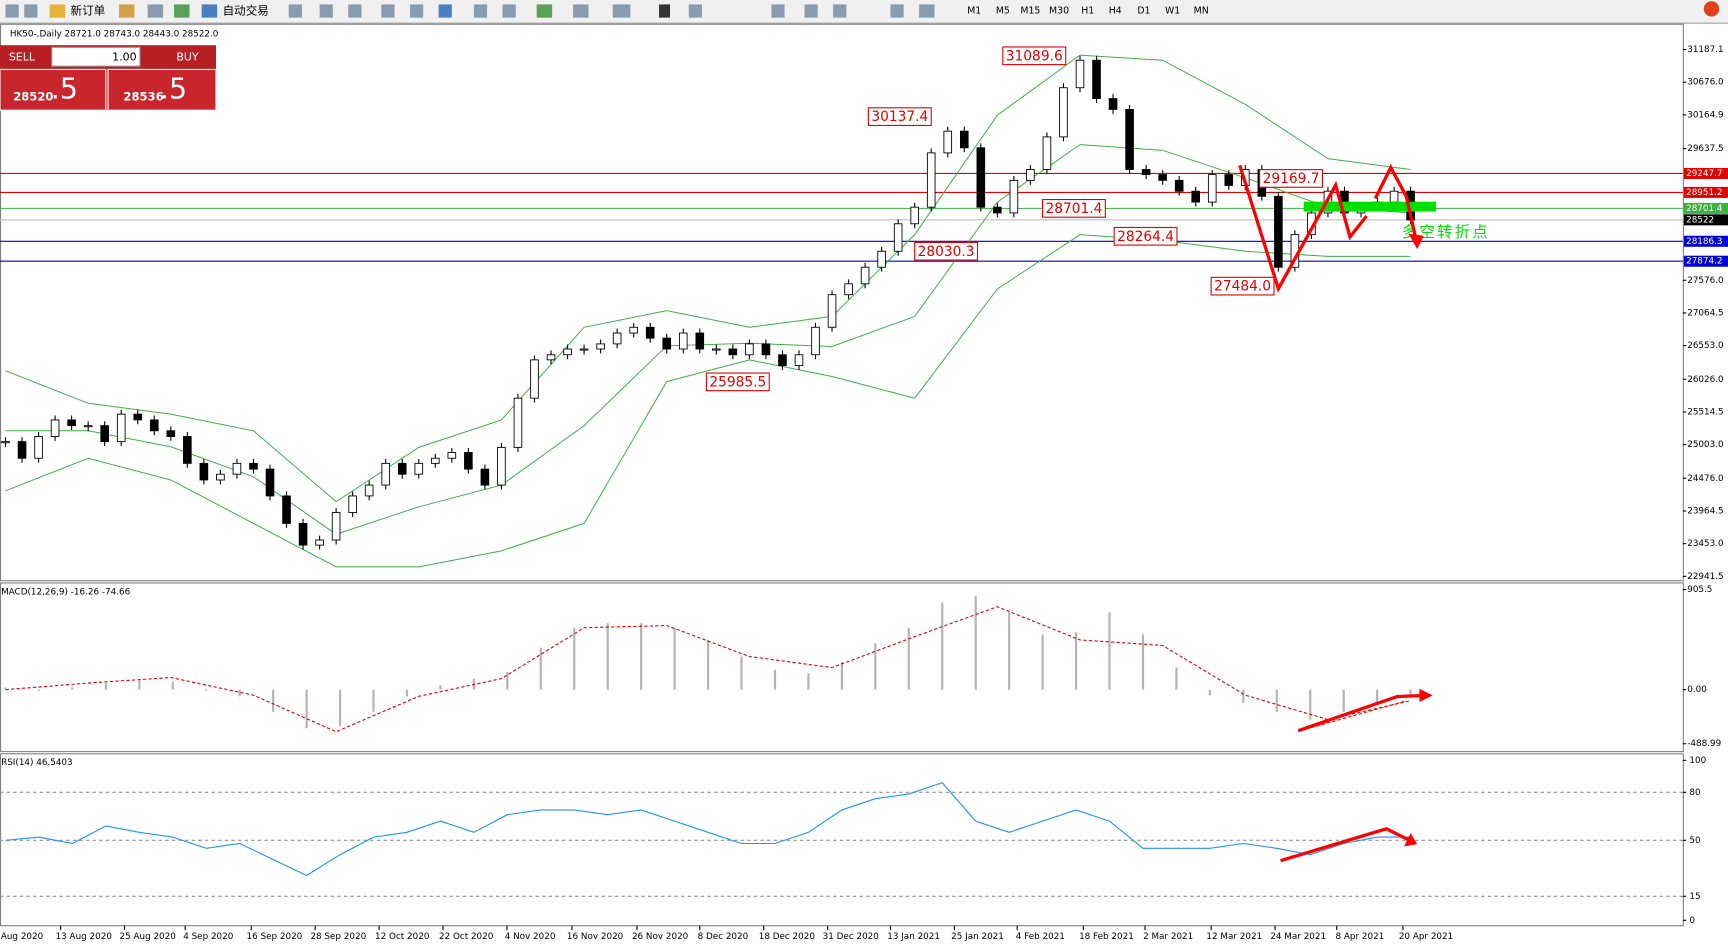 This screenshot has width=1728, height=945. Describe the element at coordinates (96, 56) in the screenshot. I see `volume-input` at that location.